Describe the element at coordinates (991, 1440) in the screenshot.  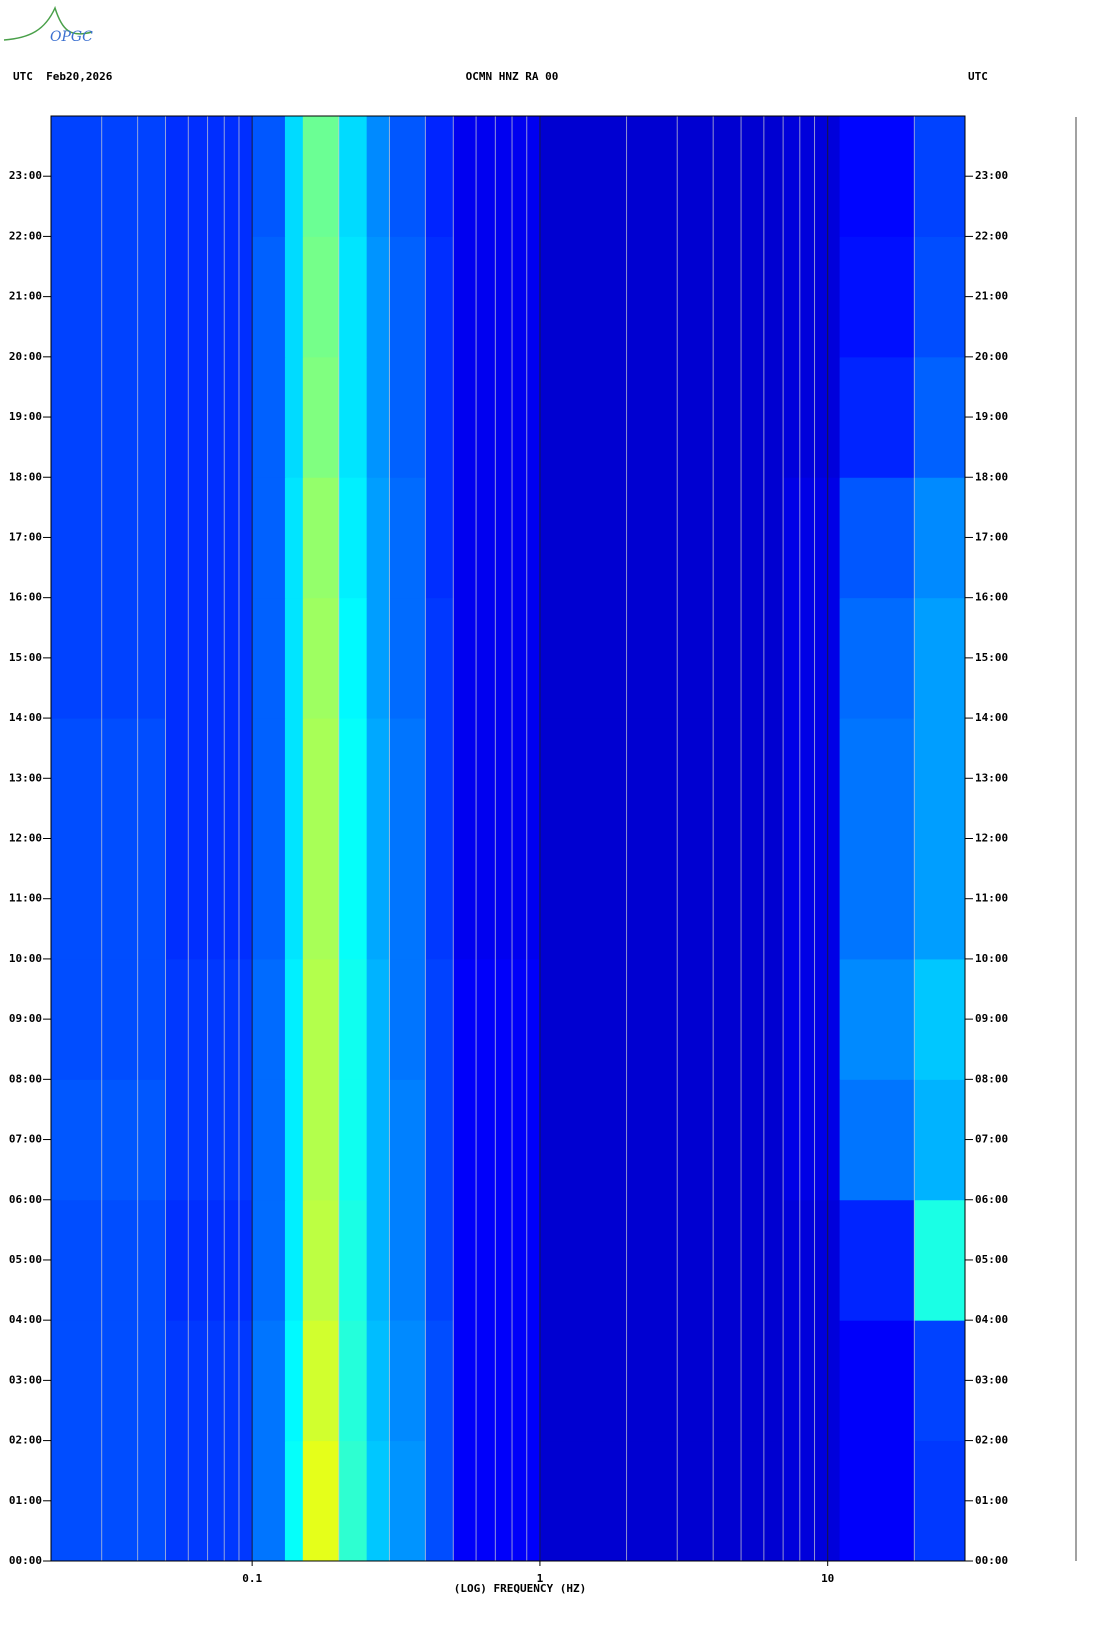
I see `y-tick-label-right: 02:00` at that location.